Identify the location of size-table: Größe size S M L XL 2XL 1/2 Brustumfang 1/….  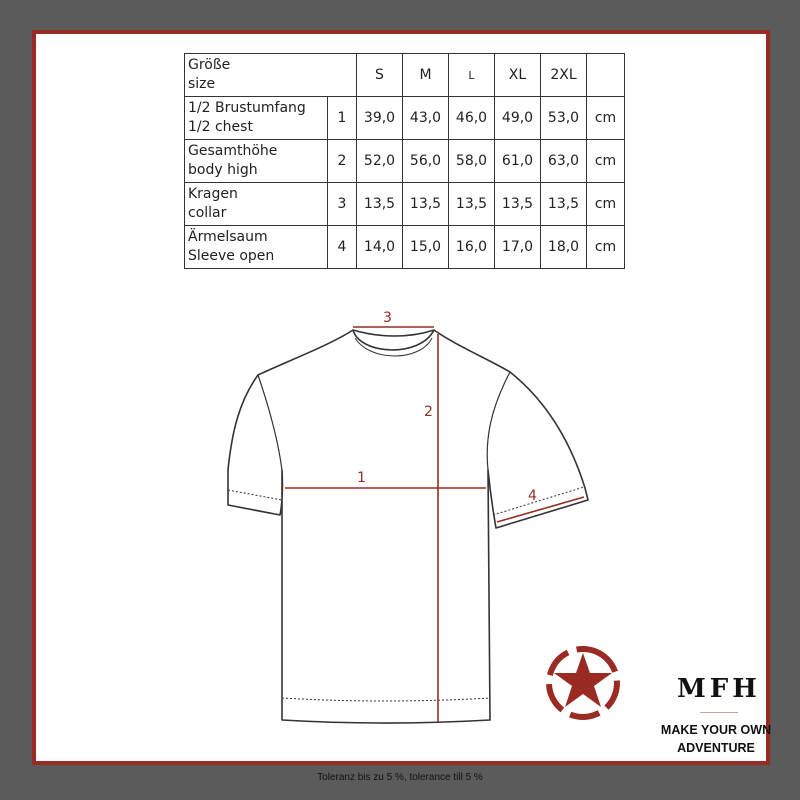
(404, 161).